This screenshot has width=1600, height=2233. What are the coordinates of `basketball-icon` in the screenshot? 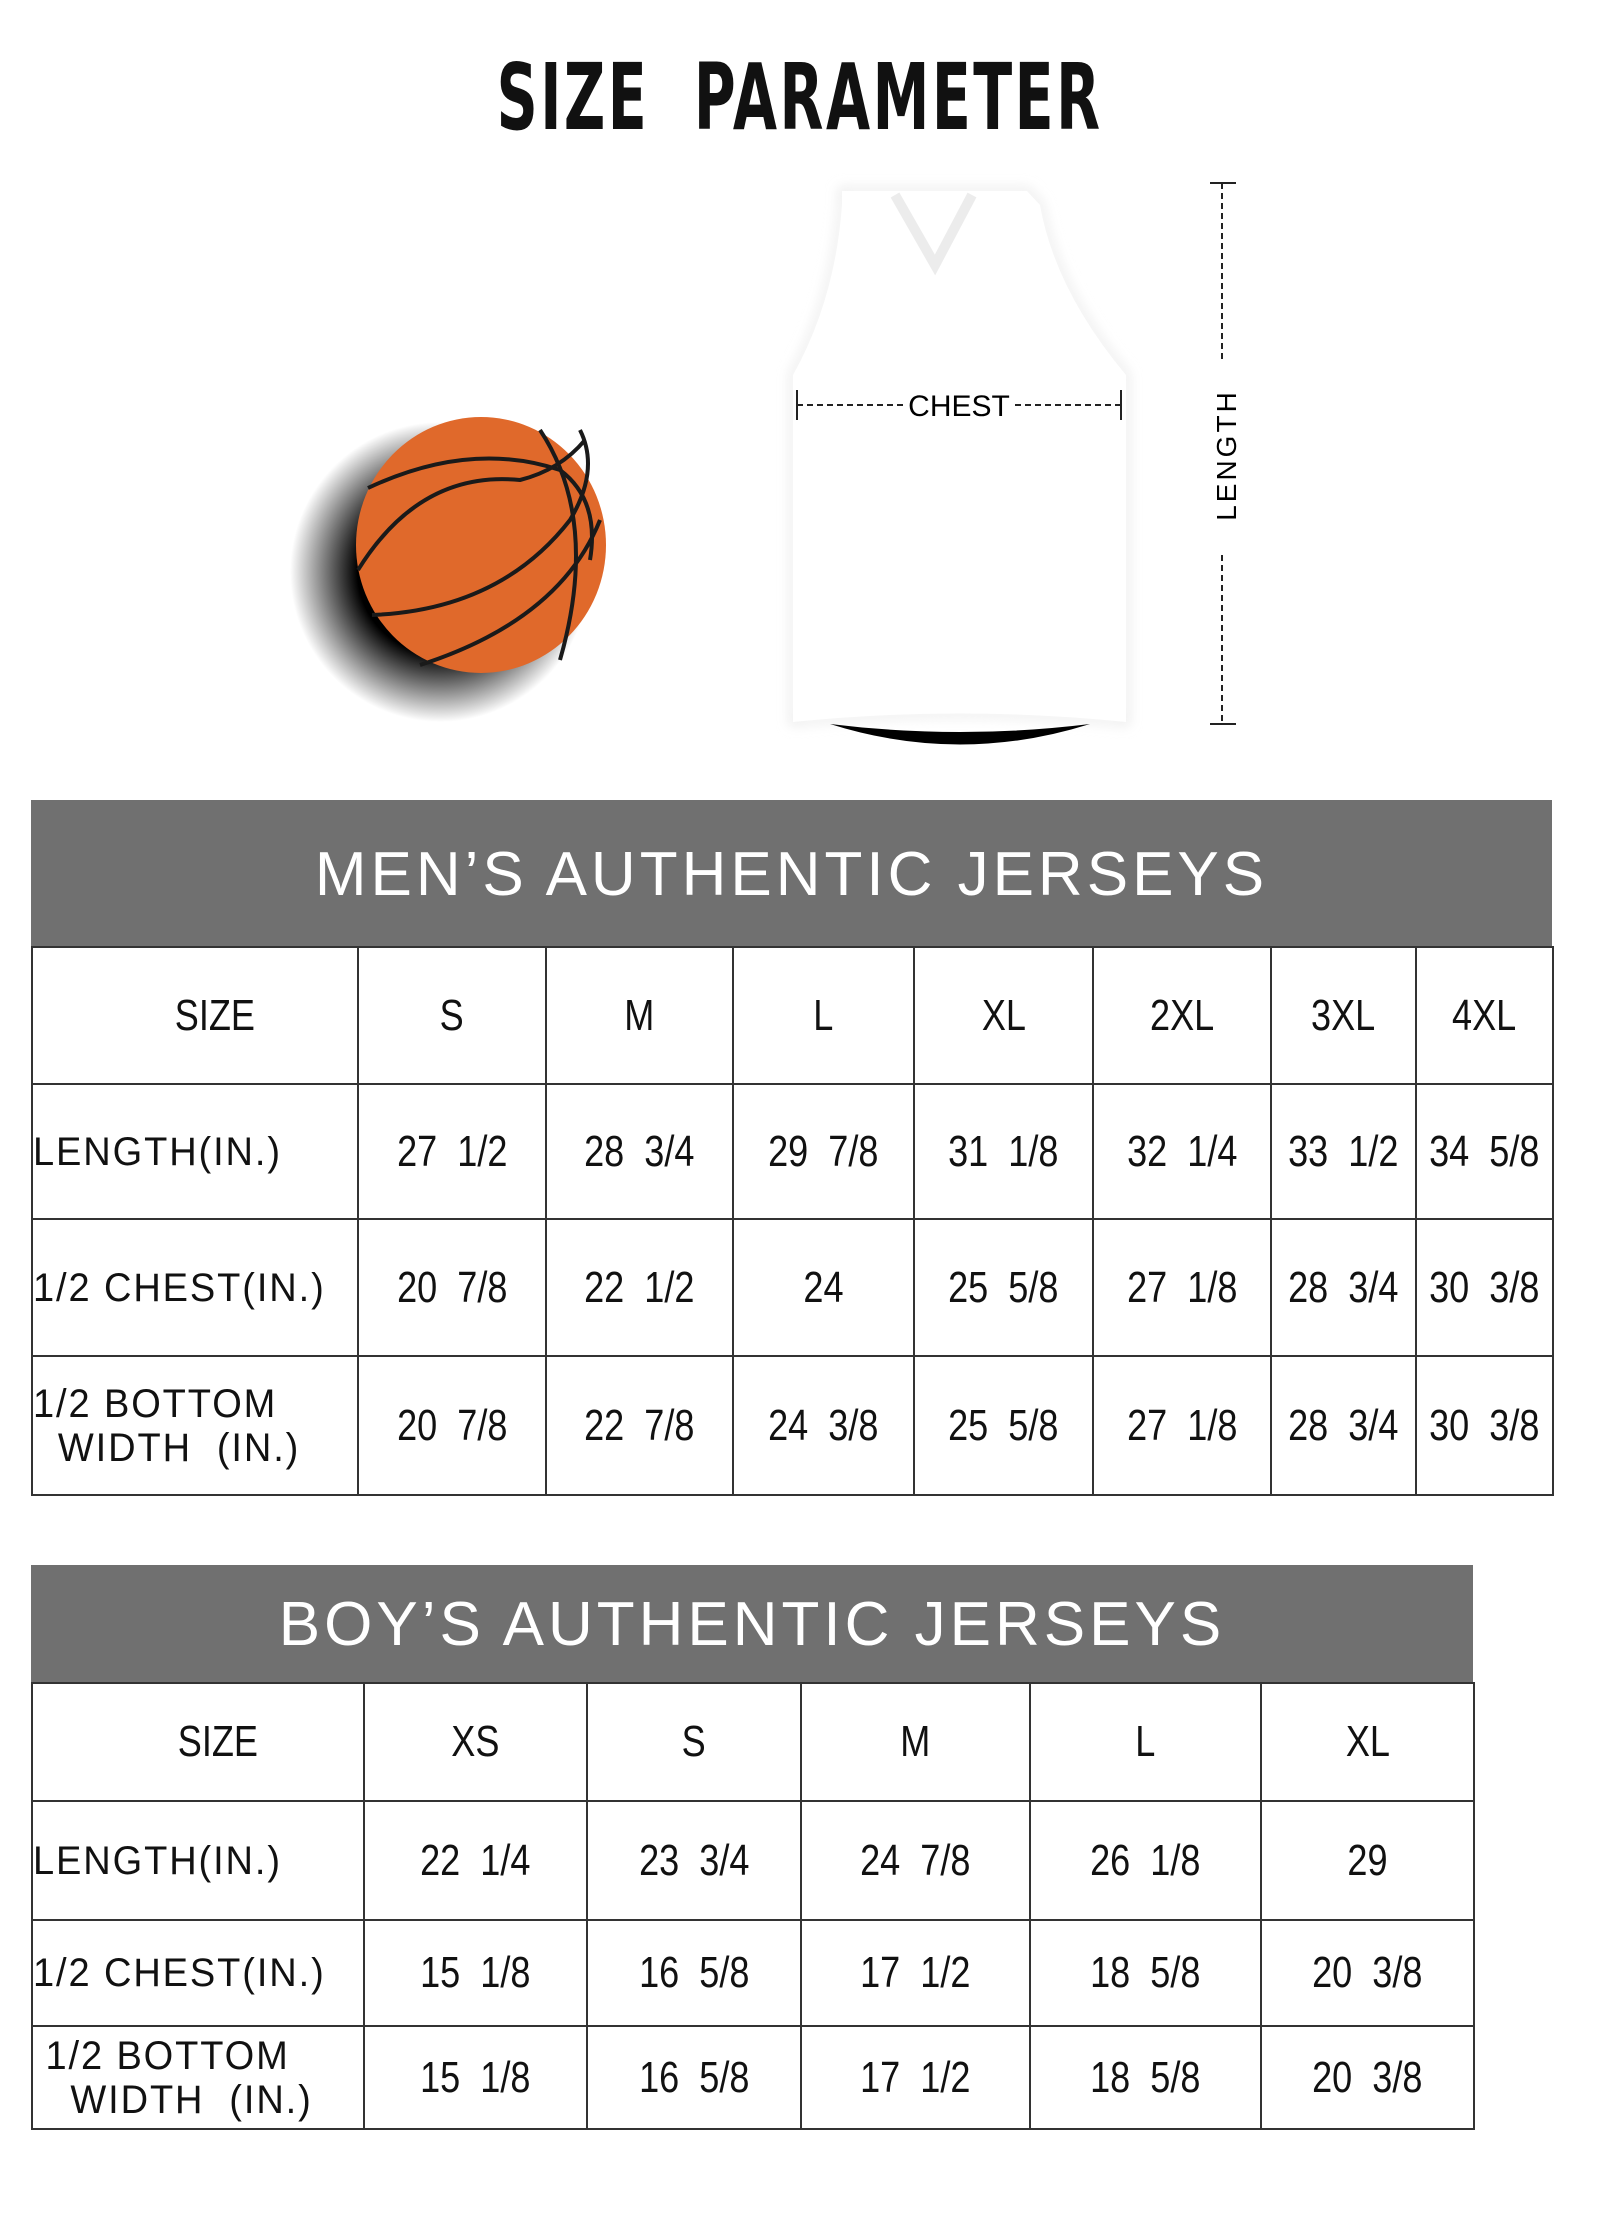 It's located at (448, 569).